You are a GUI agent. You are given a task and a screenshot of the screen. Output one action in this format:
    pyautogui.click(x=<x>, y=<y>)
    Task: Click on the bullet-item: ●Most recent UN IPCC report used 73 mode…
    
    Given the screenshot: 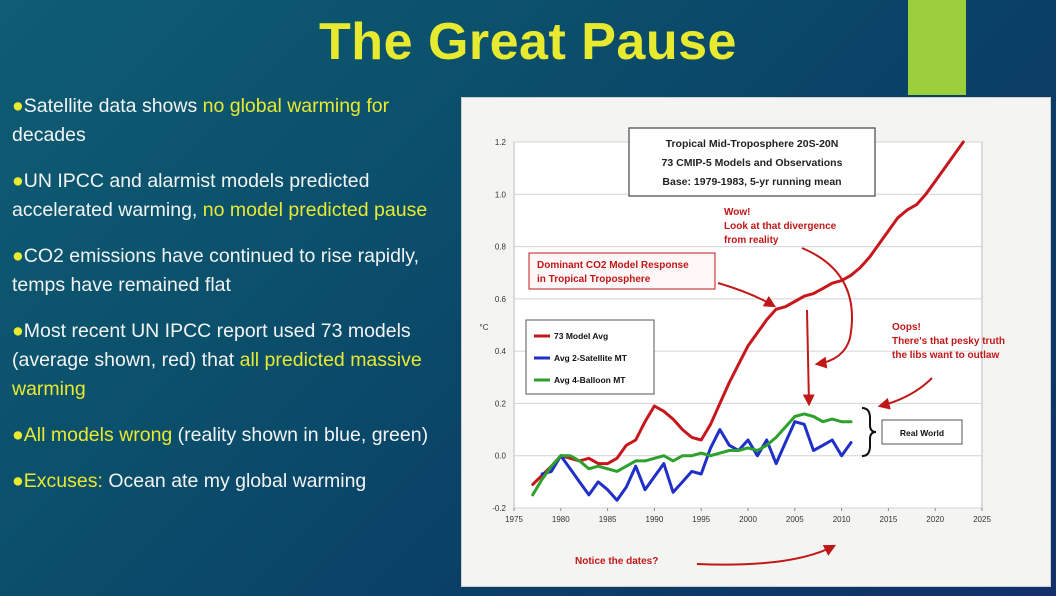 What is the action you would take?
    pyautogui.click(x=232, y=360)
    